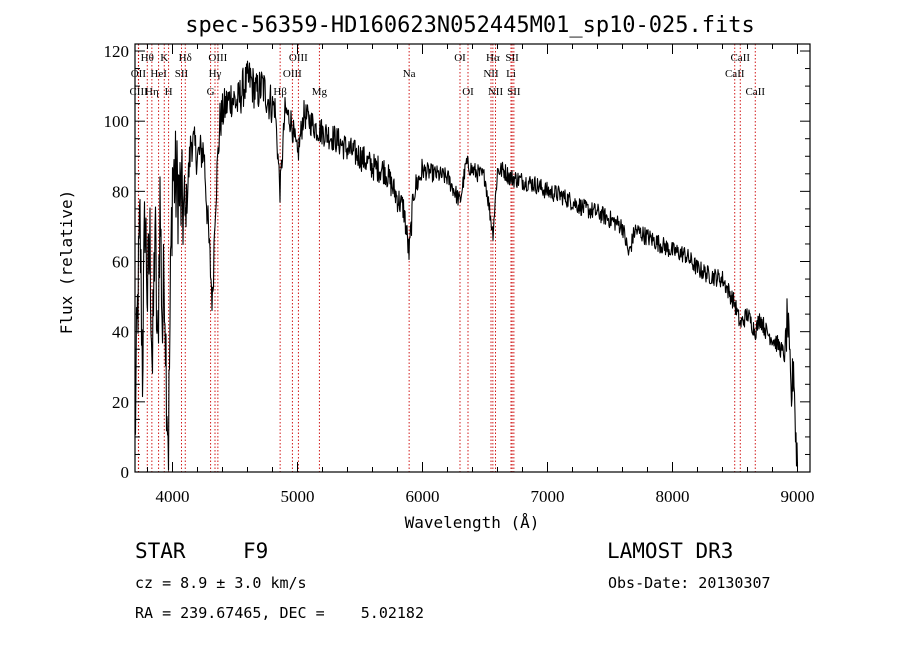  What do you see at coordinates (152, 92) in the screenshot?
I see `spectral-line-label: Hη` at bounding box center [152, 92].